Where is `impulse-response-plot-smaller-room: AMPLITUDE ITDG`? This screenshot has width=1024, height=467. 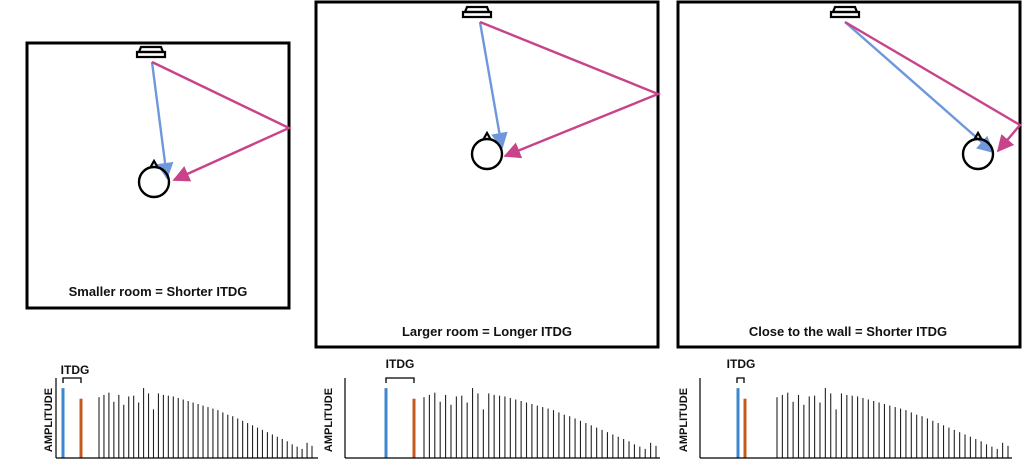 impulse-response-plot-smaller-room: AMPLITUDE ITDG is located at coordinates (180, 411).